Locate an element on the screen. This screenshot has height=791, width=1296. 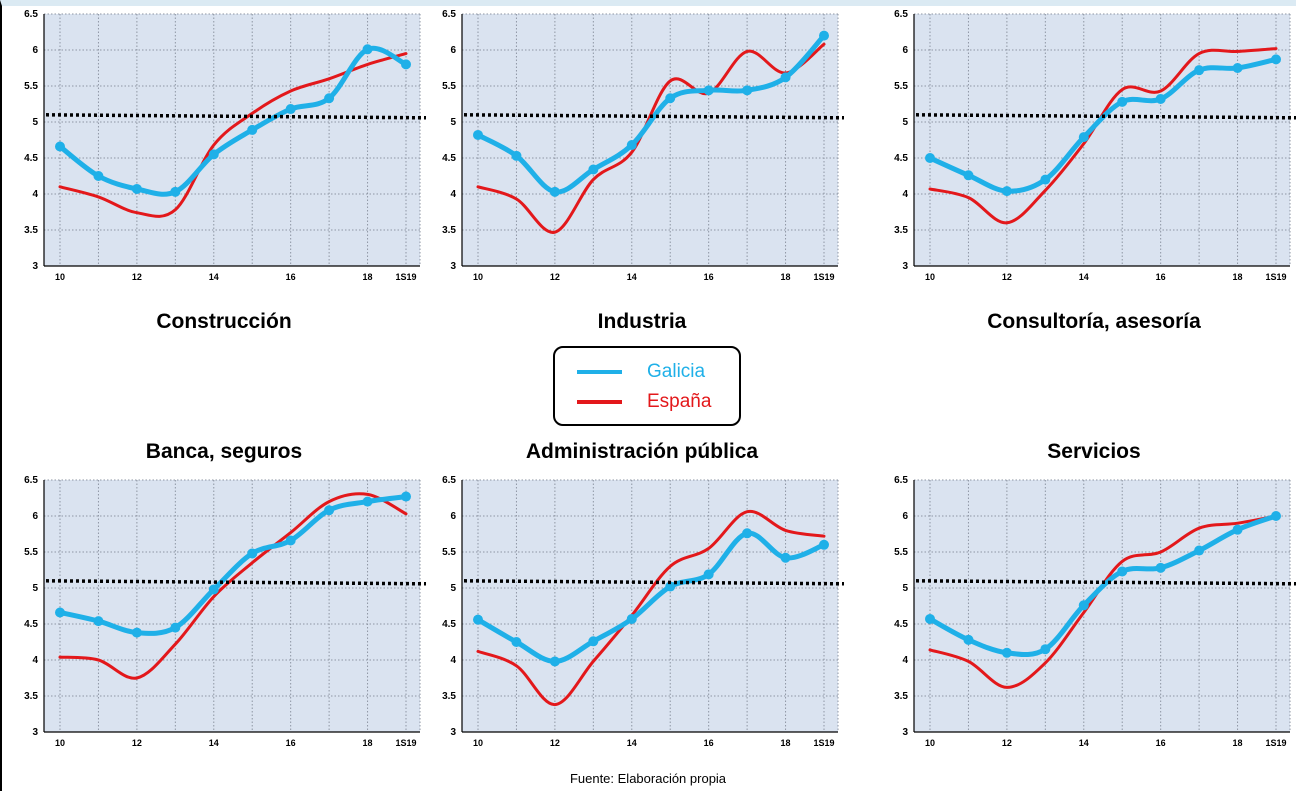
legend-label-galicia: Galicia is located at coordinates (676, 371).